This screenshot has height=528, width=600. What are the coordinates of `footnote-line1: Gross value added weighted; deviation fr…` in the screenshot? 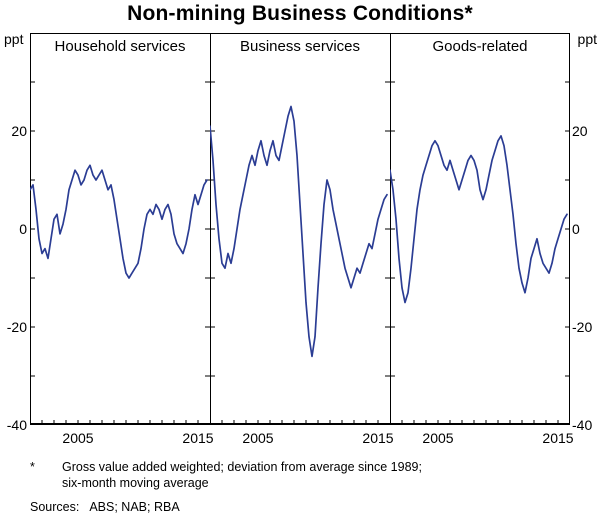 It's located at (242, 467).